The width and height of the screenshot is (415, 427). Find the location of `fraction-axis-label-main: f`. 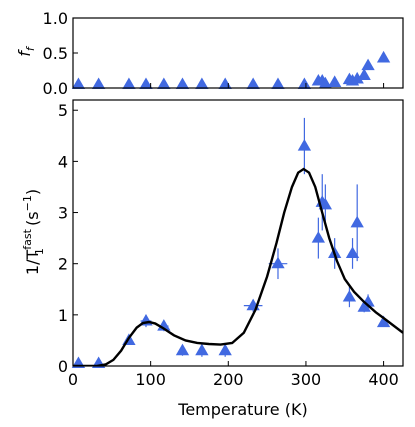

fraction-axis-label-main: f is located at coordinates (24, 53).